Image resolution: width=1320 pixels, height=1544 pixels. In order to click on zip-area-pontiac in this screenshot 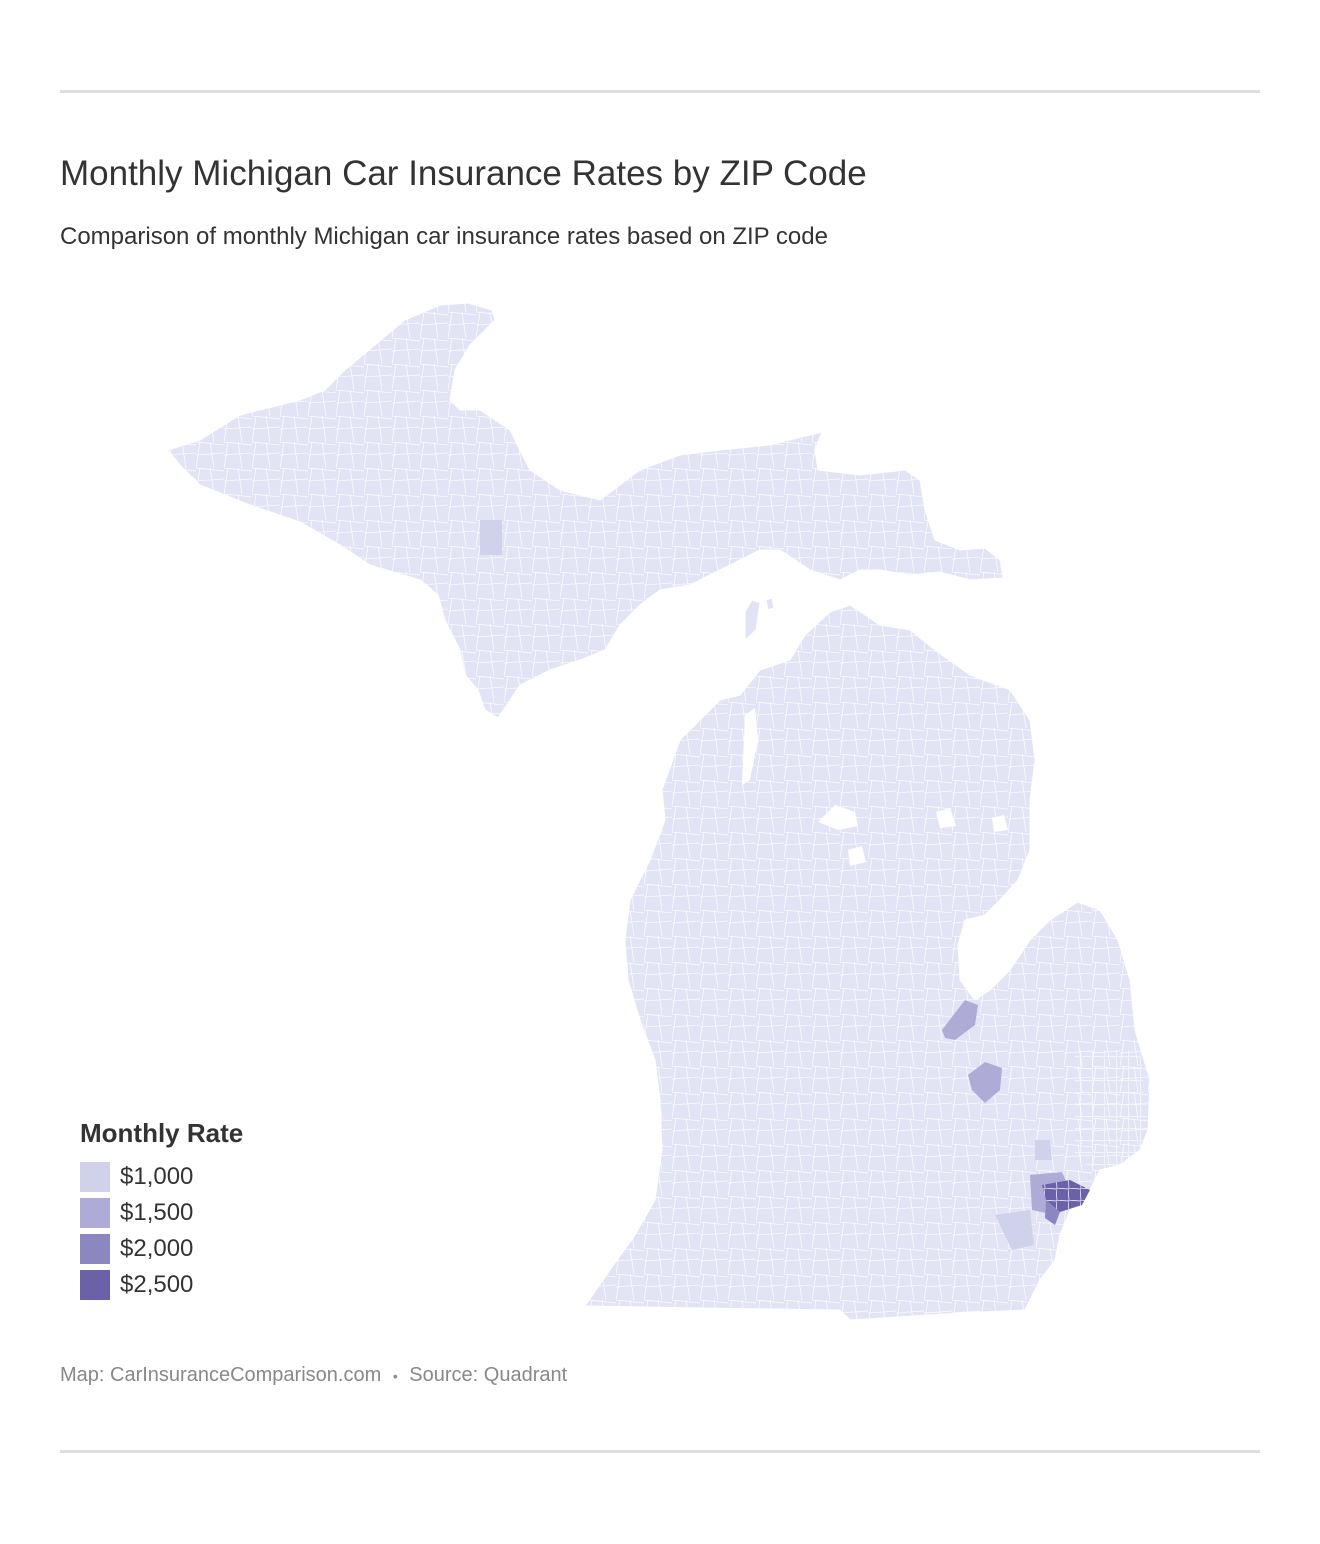, I will do `click(1043, 1150)`.